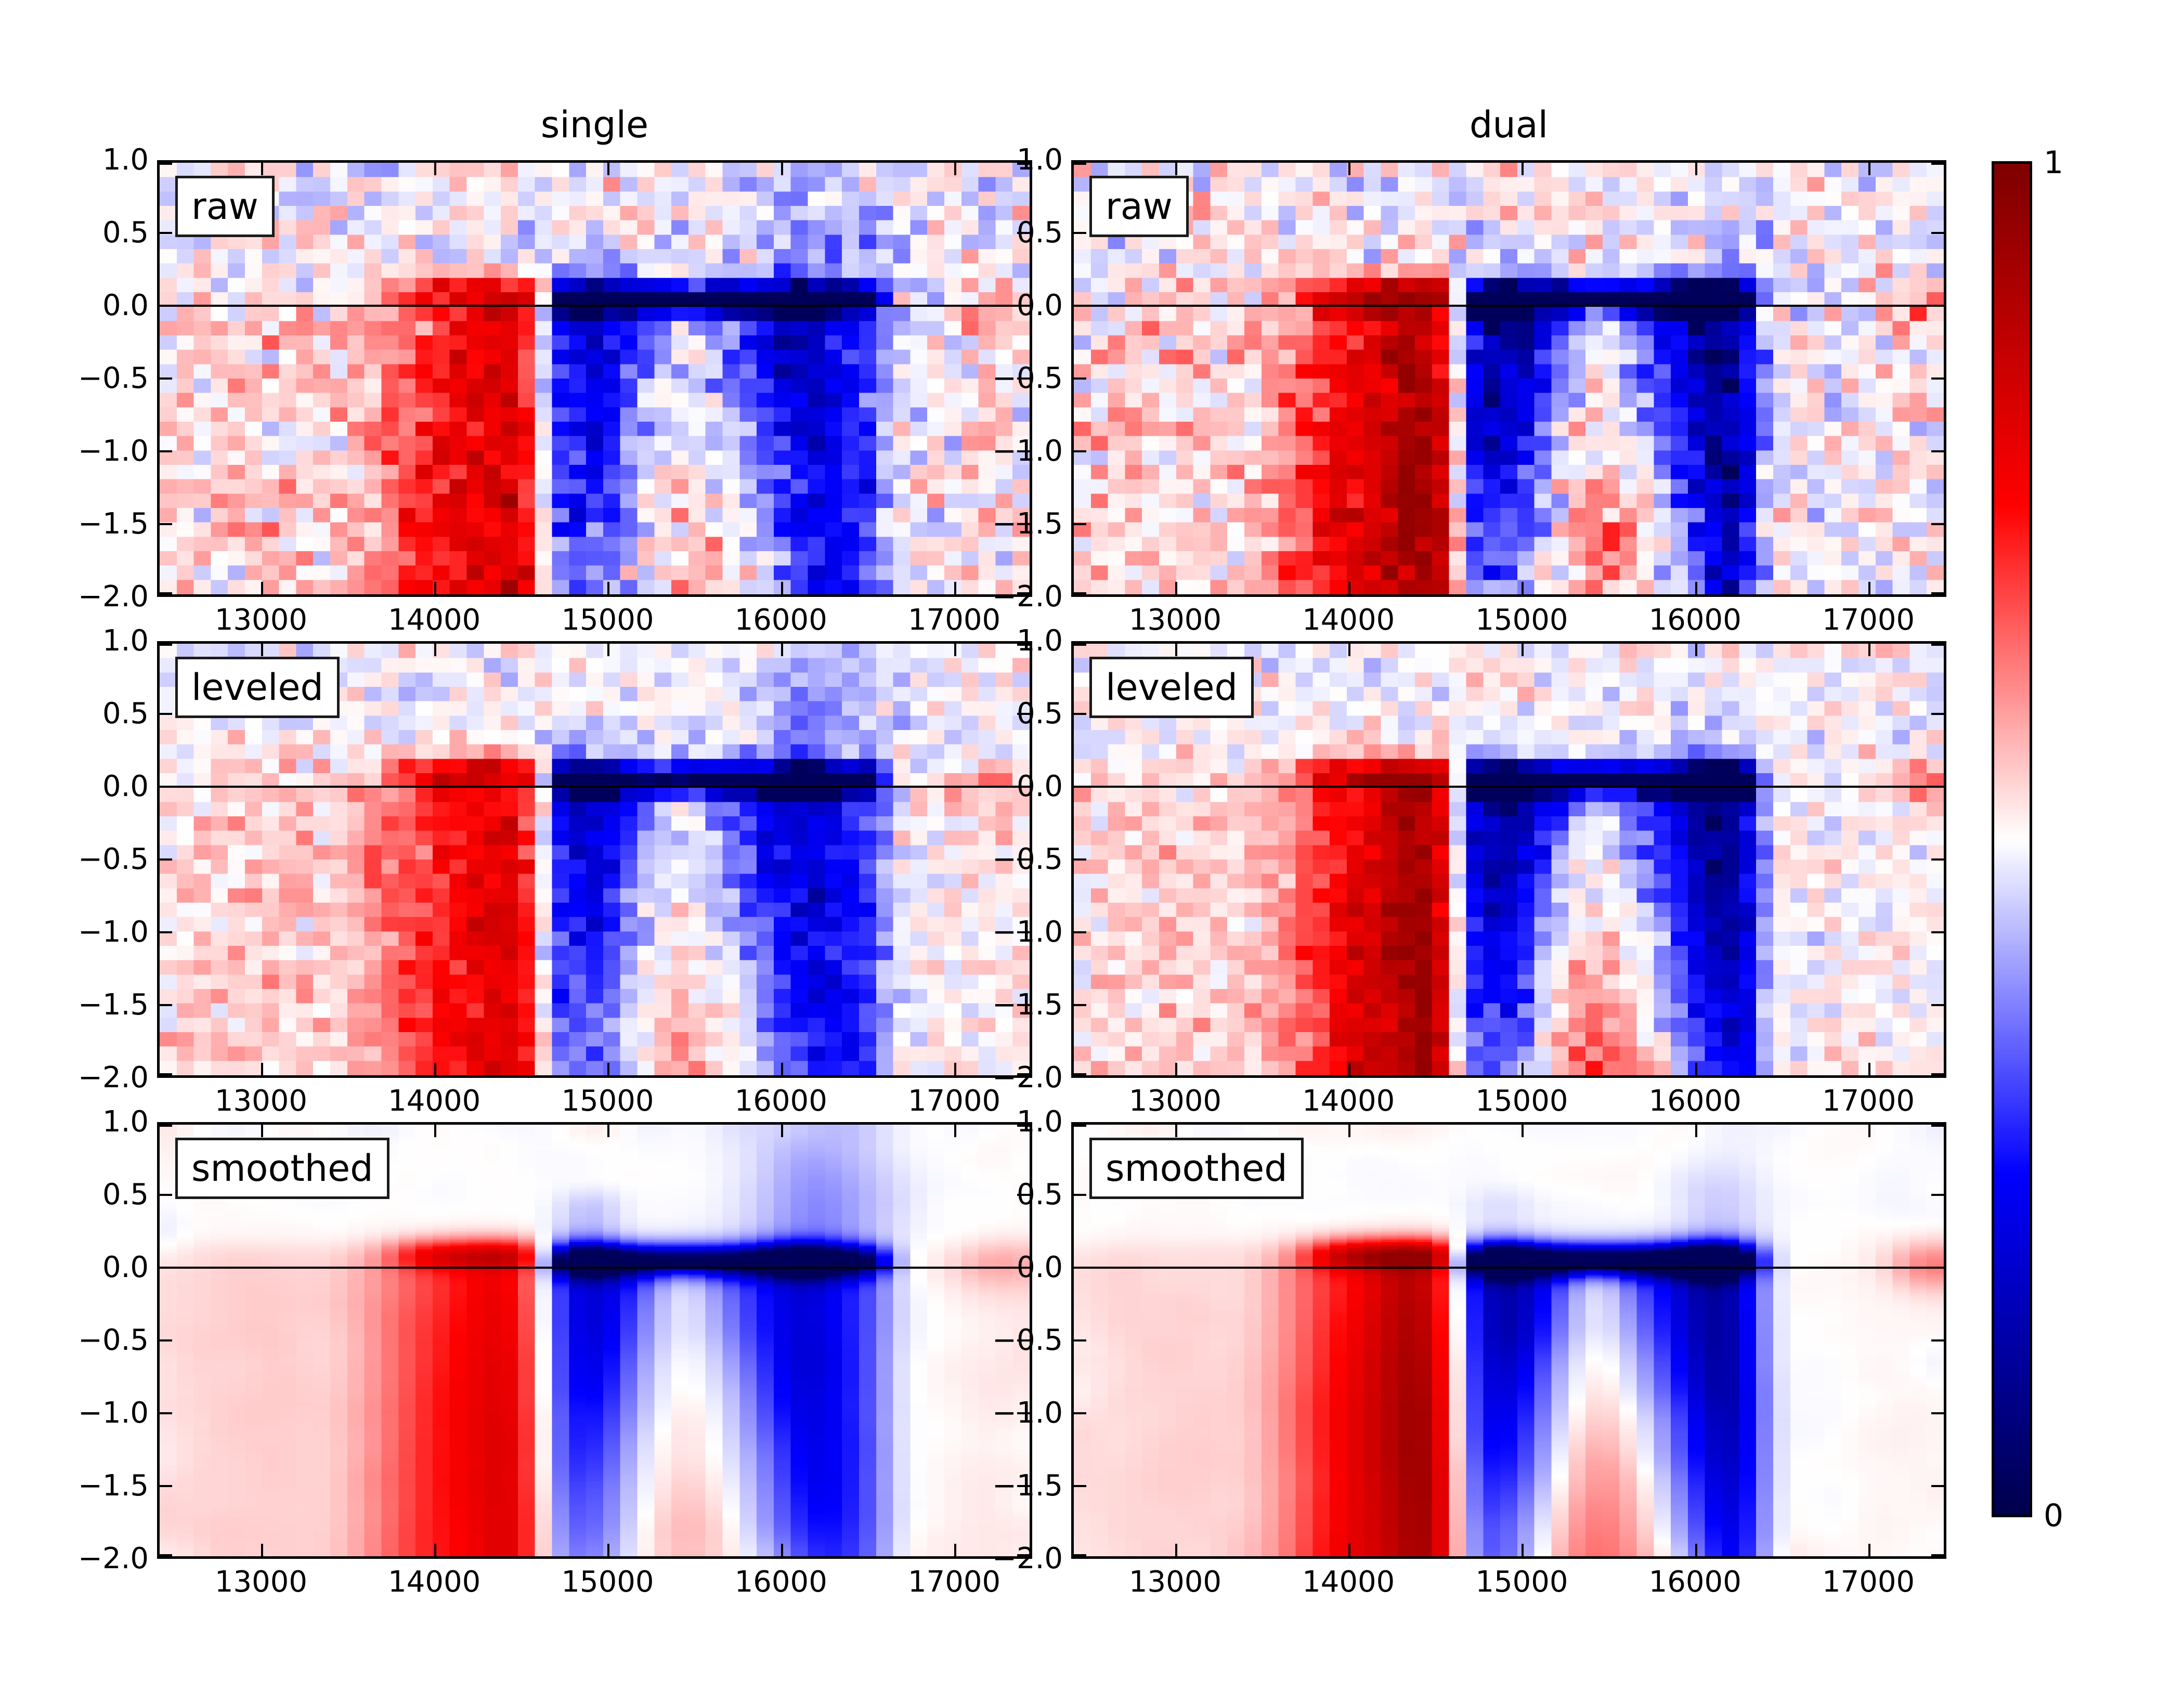 Image resolution: width=2184 pixels, height=1706 pixels. What do you see at coordinates (113, 1005) in the screenshot?
I see `y-tick-label: −1.5` at bounding box center [113, 1005].